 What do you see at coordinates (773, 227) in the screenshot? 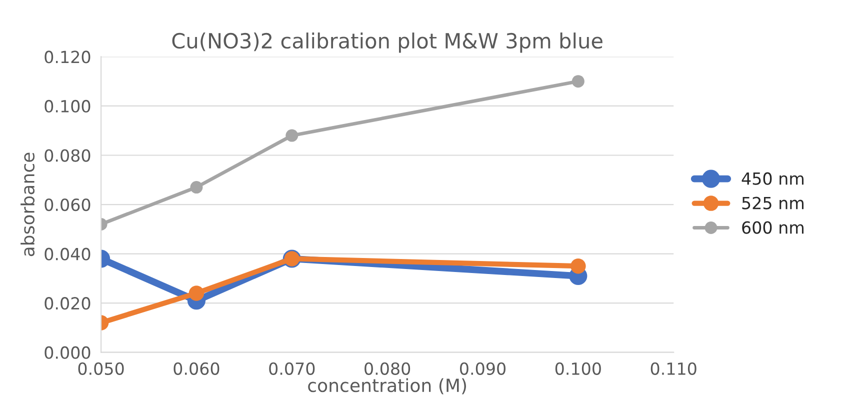
I see `legend-label: 600 nm` at bounding box center [773, 227].